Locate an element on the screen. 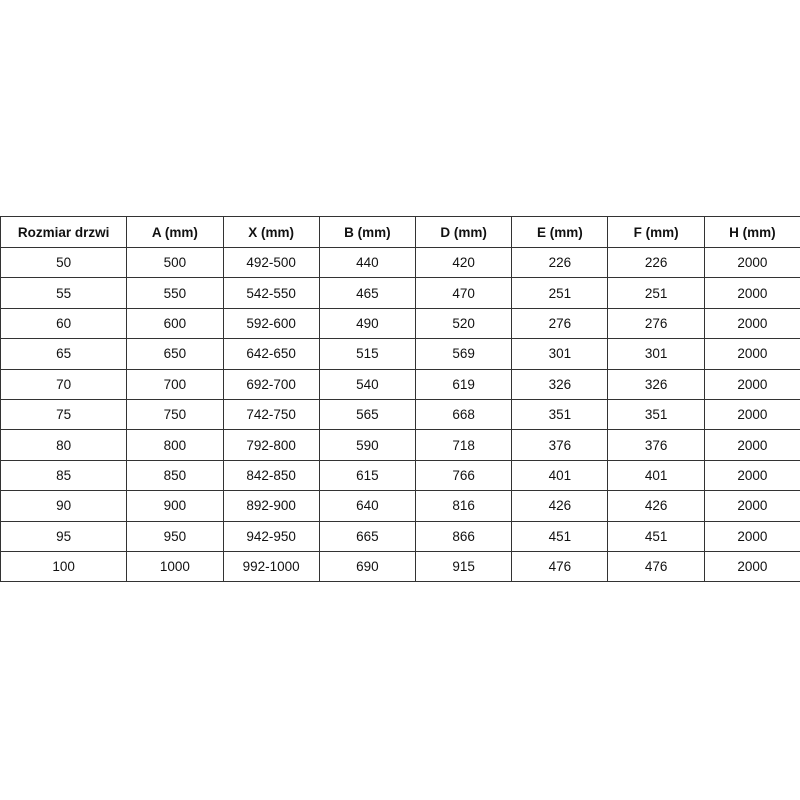 This screenshot has height=800, width=800. table-cell: 892-900 is located at coordinates (271, 506).